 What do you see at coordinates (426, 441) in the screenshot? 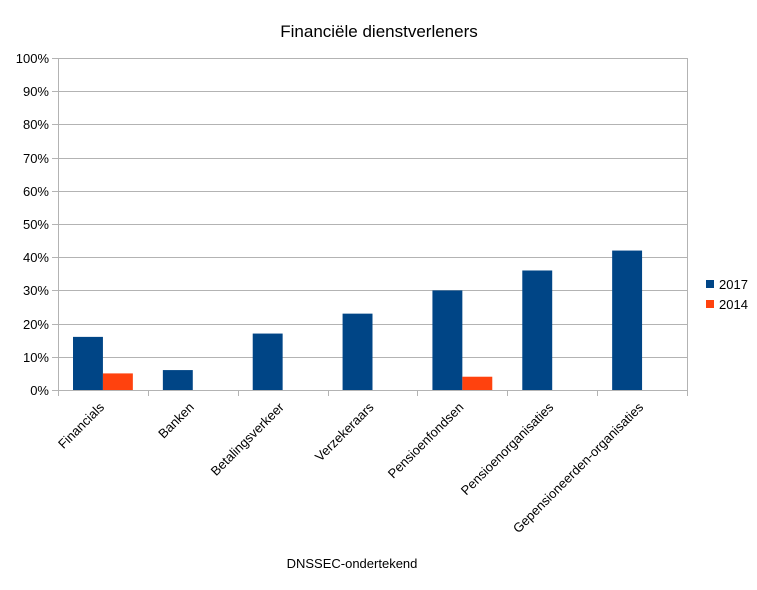
I see `x-tick-label: Pensioenfondsen` at bounding box center [426, 441].